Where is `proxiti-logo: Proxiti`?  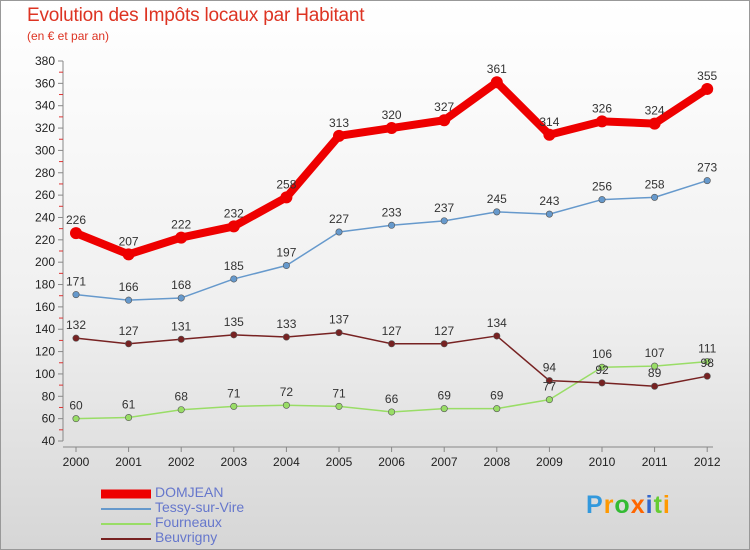
proxiti-logo: Proxiti is located at coordinates (628, 505).